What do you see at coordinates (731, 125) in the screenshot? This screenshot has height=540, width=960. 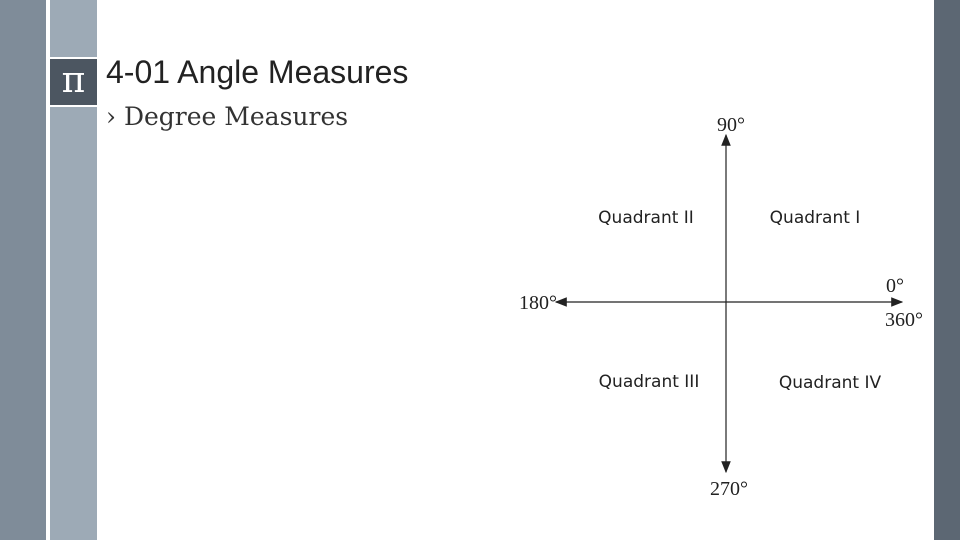 I see `angle-label: 90°` at bounding box center [731, 125].